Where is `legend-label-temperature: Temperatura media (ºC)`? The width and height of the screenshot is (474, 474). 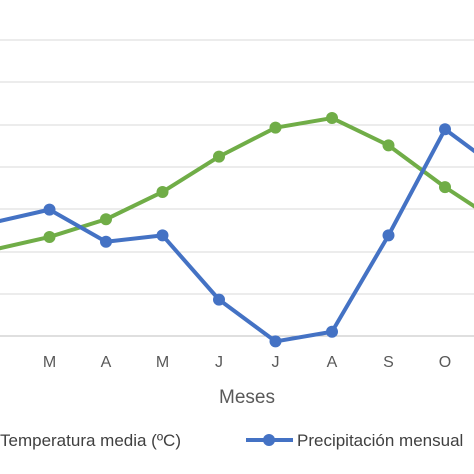
legend-label-temperature: Temperatura media (ºC) is located at coordinates (90, 440).